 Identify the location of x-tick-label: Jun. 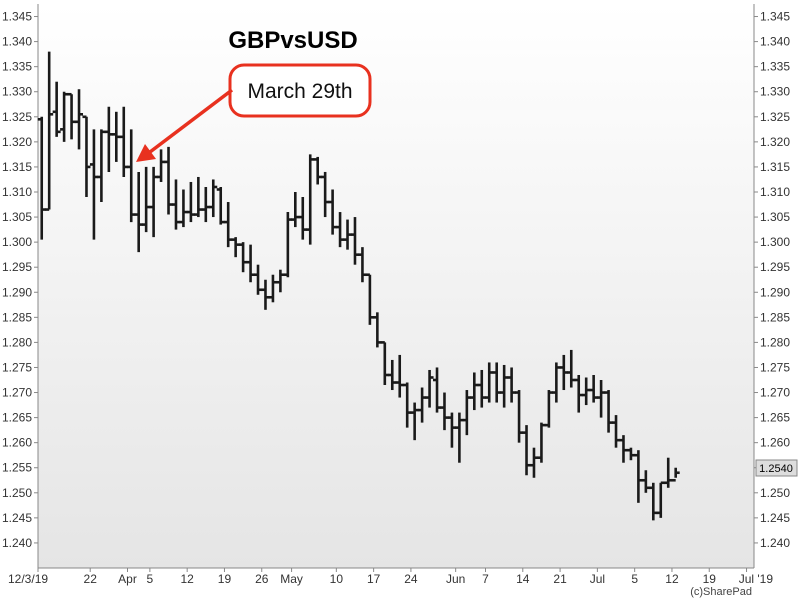
(455, 579).